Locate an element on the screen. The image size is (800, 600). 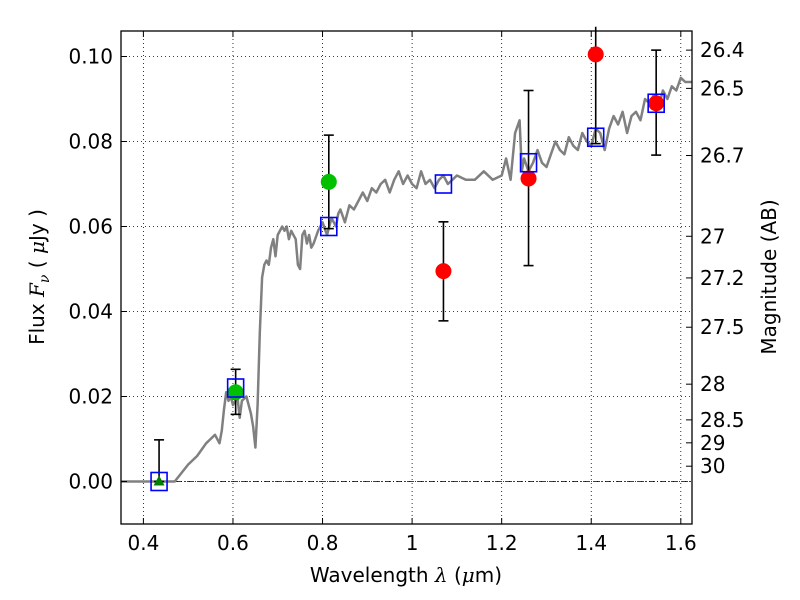
observed-point-triangle is located at coordinates (159, 480).